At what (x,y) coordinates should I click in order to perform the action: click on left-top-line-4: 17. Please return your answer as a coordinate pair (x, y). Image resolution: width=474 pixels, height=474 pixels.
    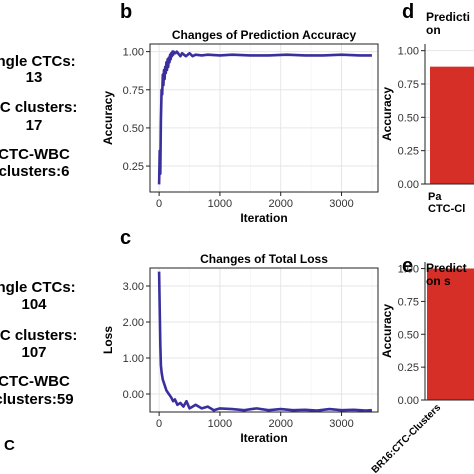
    Looking at the image, I should click on (34, 125).